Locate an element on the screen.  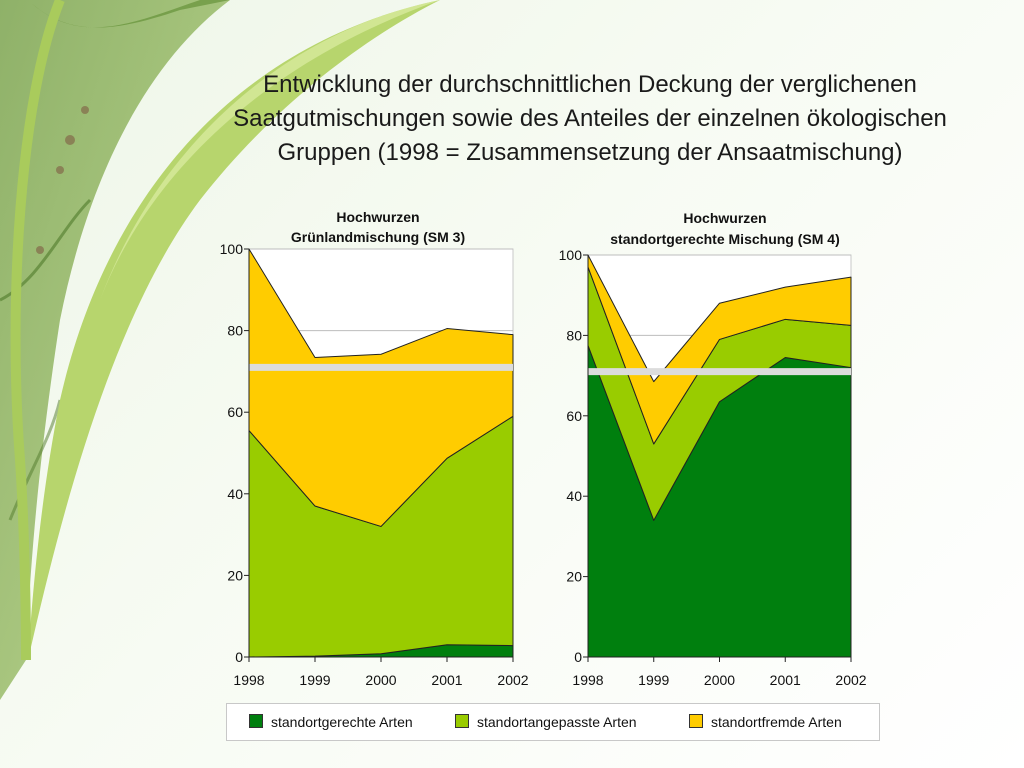
legend-label: standortangepasste Arten is located at coordinates (557, 722).